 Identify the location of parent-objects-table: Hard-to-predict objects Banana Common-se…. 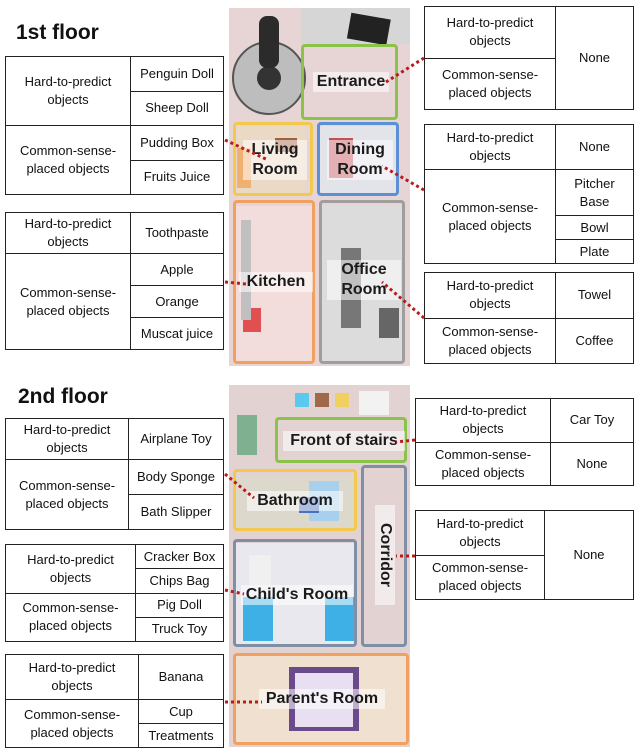
(114, 701).